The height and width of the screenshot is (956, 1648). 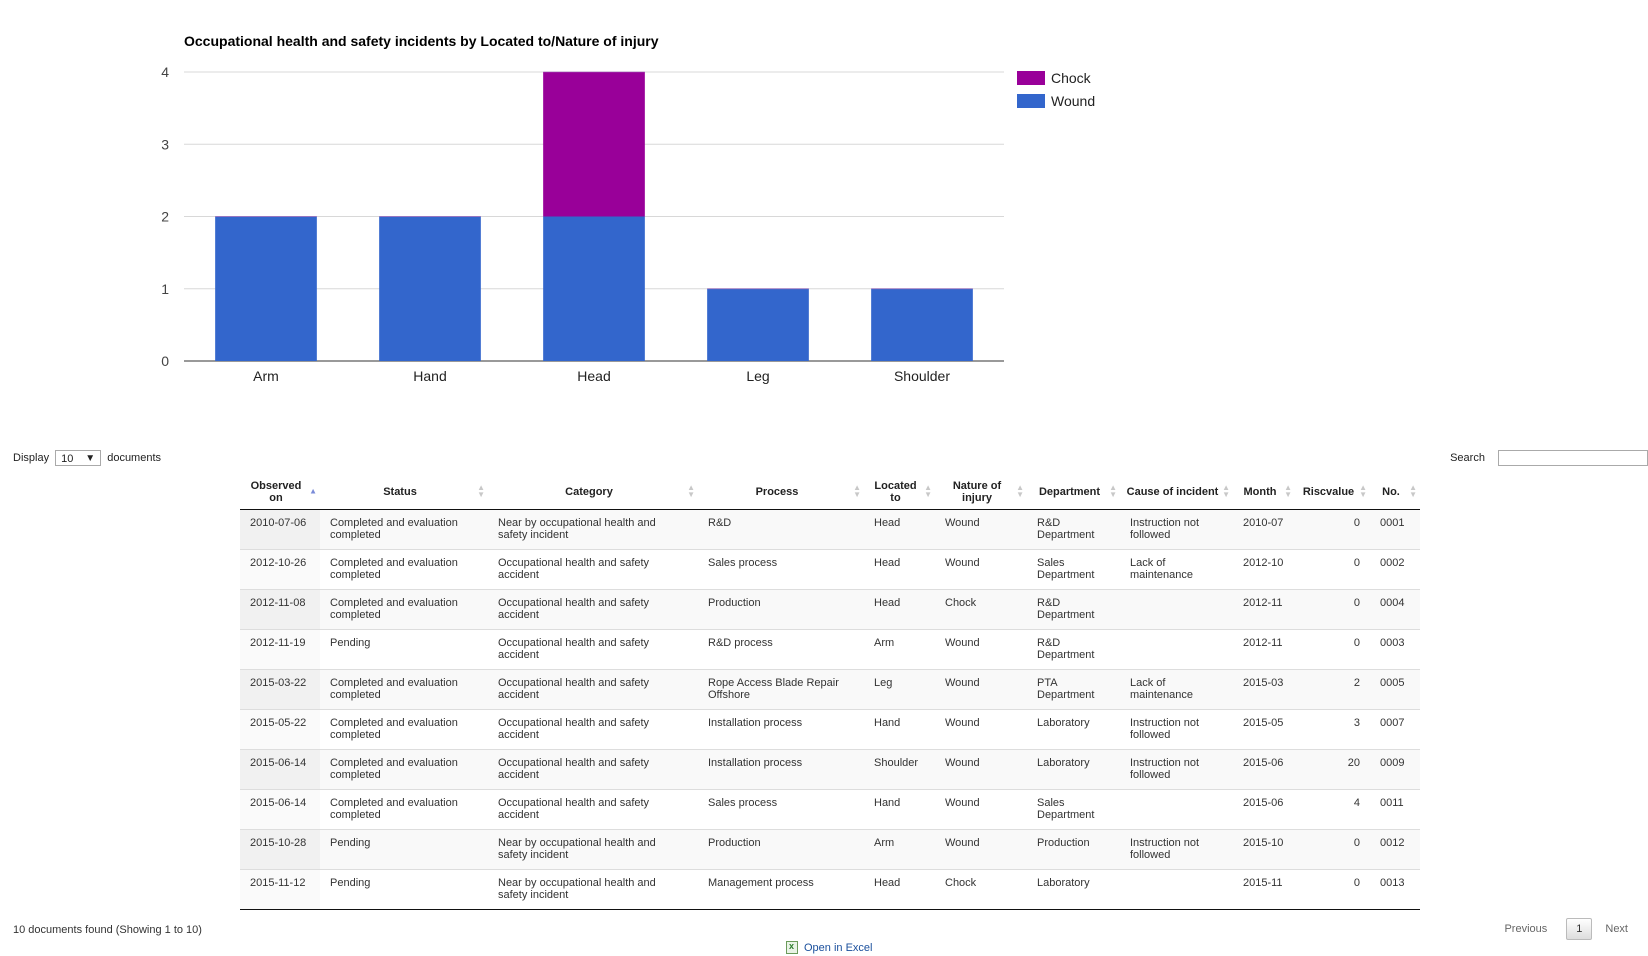 What do you see at coordinates (280, 649) in the screenshot?
I see `table-cell: 2012-11-19` at bounding box center [280, 649].